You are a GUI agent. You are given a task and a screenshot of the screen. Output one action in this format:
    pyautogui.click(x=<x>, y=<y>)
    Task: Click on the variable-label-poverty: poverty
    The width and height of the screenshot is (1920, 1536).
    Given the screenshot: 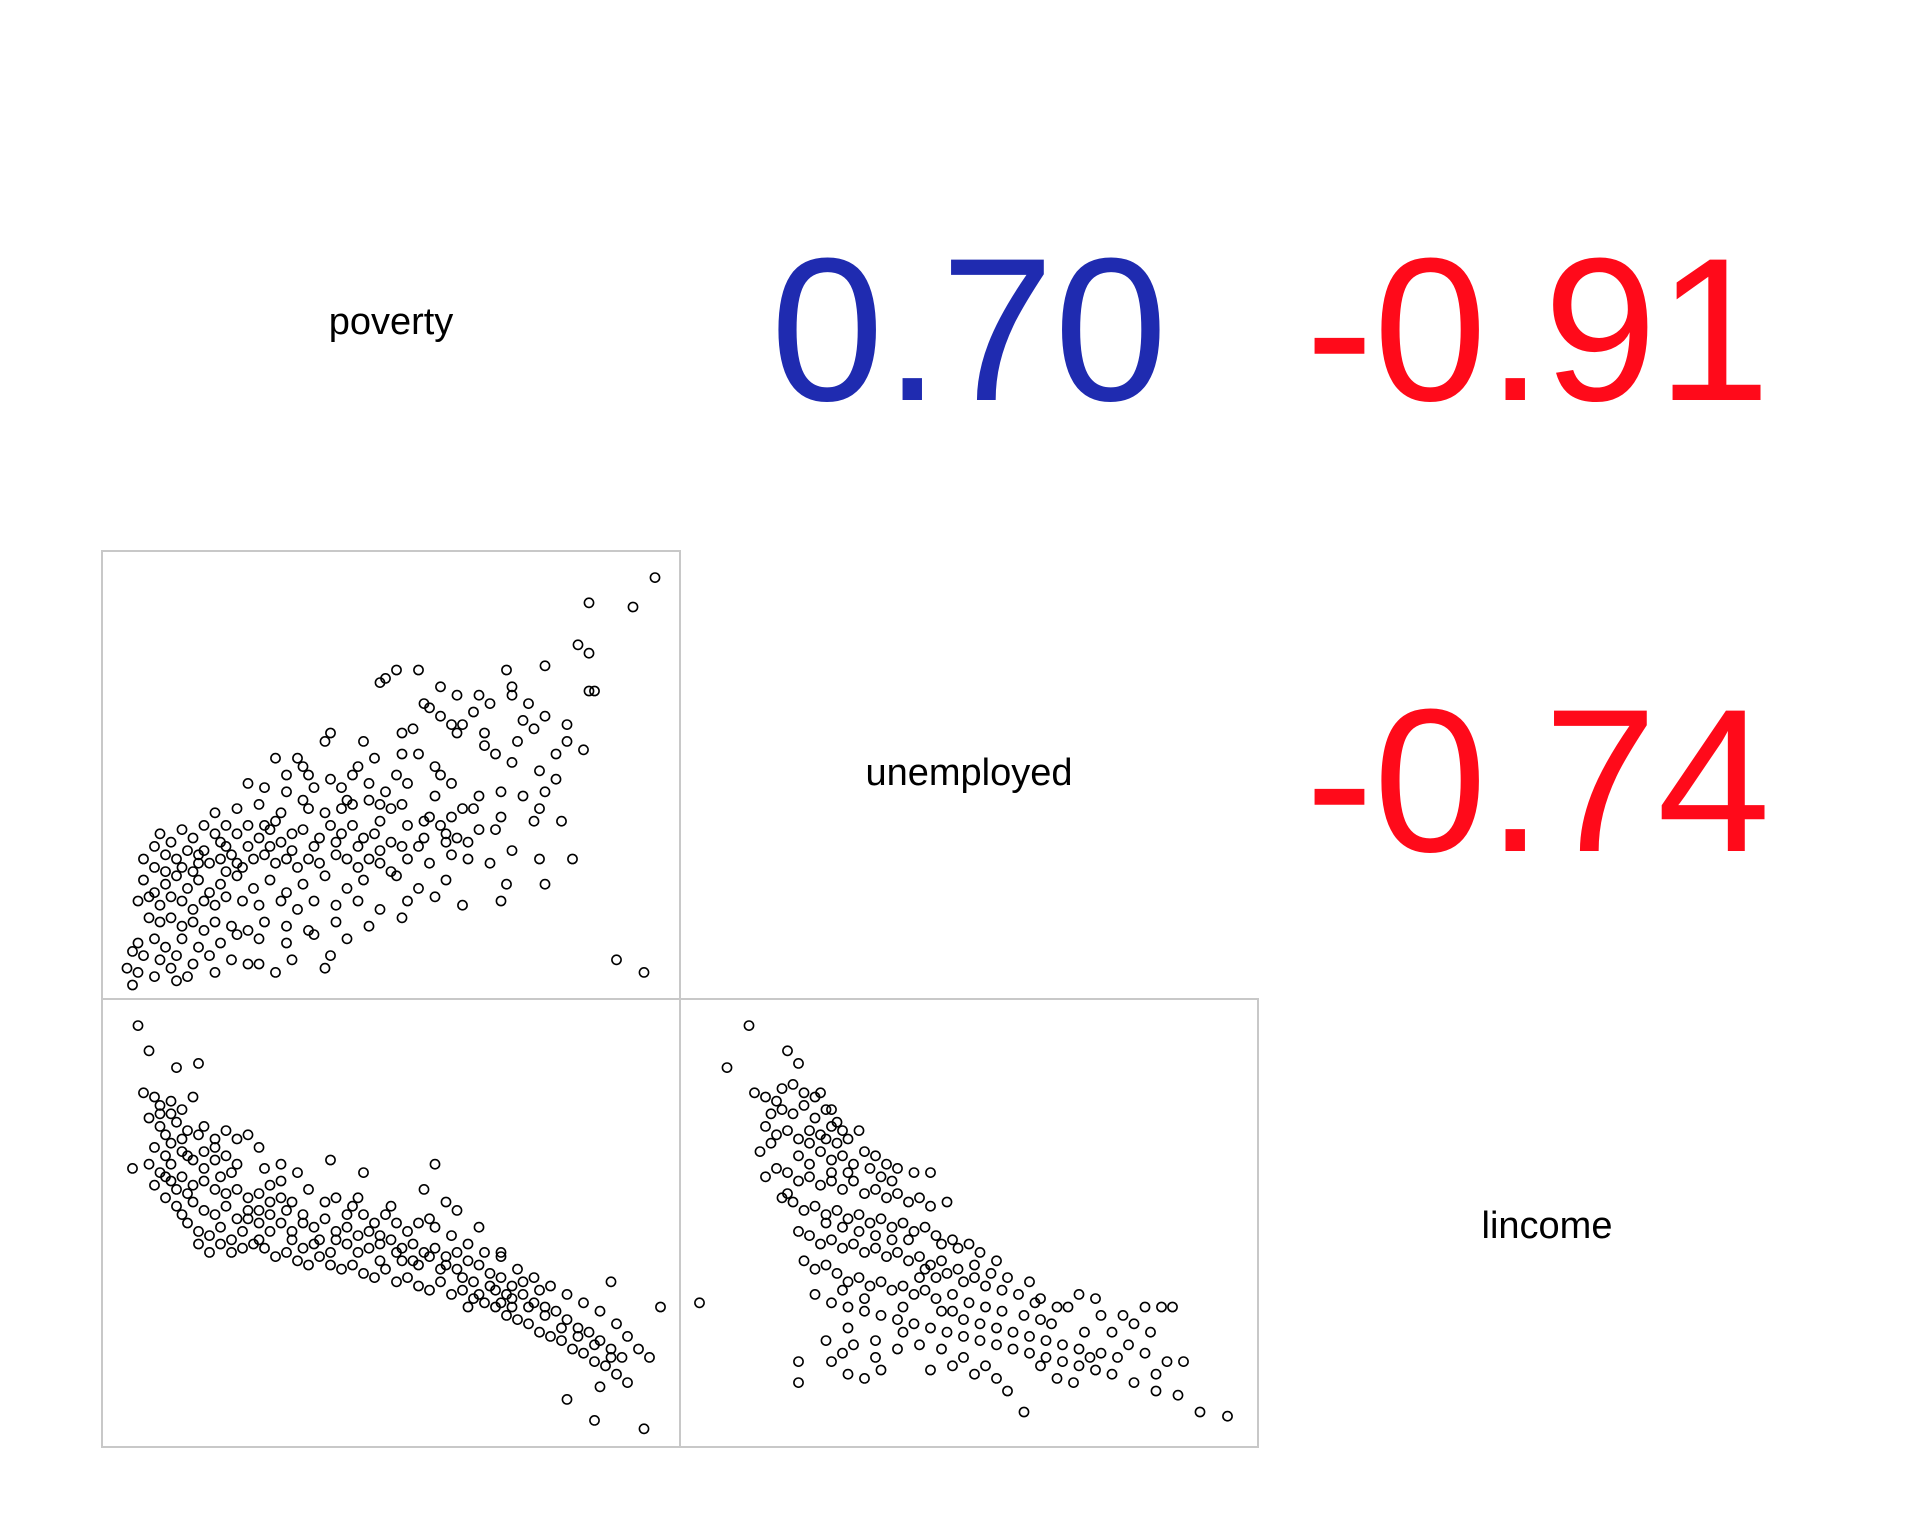 What is the action you would take?
    pyautogui.click(x=391, y=322)
    